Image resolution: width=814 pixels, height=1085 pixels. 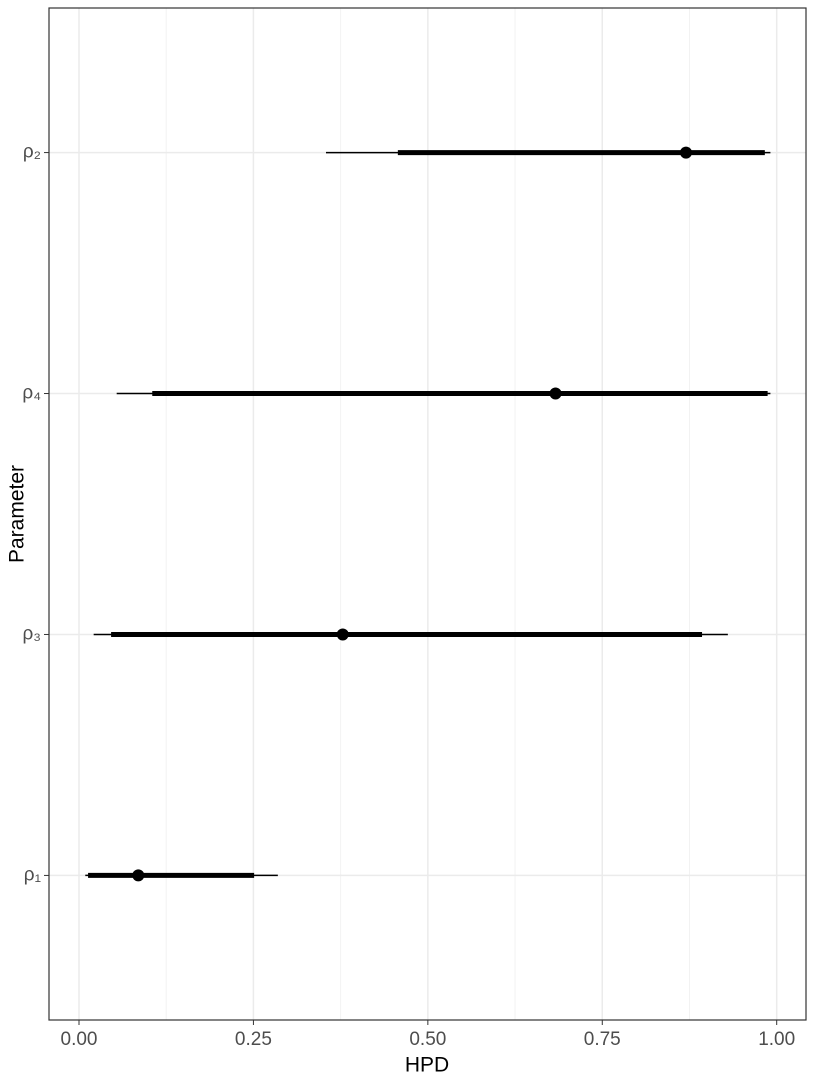 I want to click on x-tick-label: 0.00, so click(x=79, y=1039).